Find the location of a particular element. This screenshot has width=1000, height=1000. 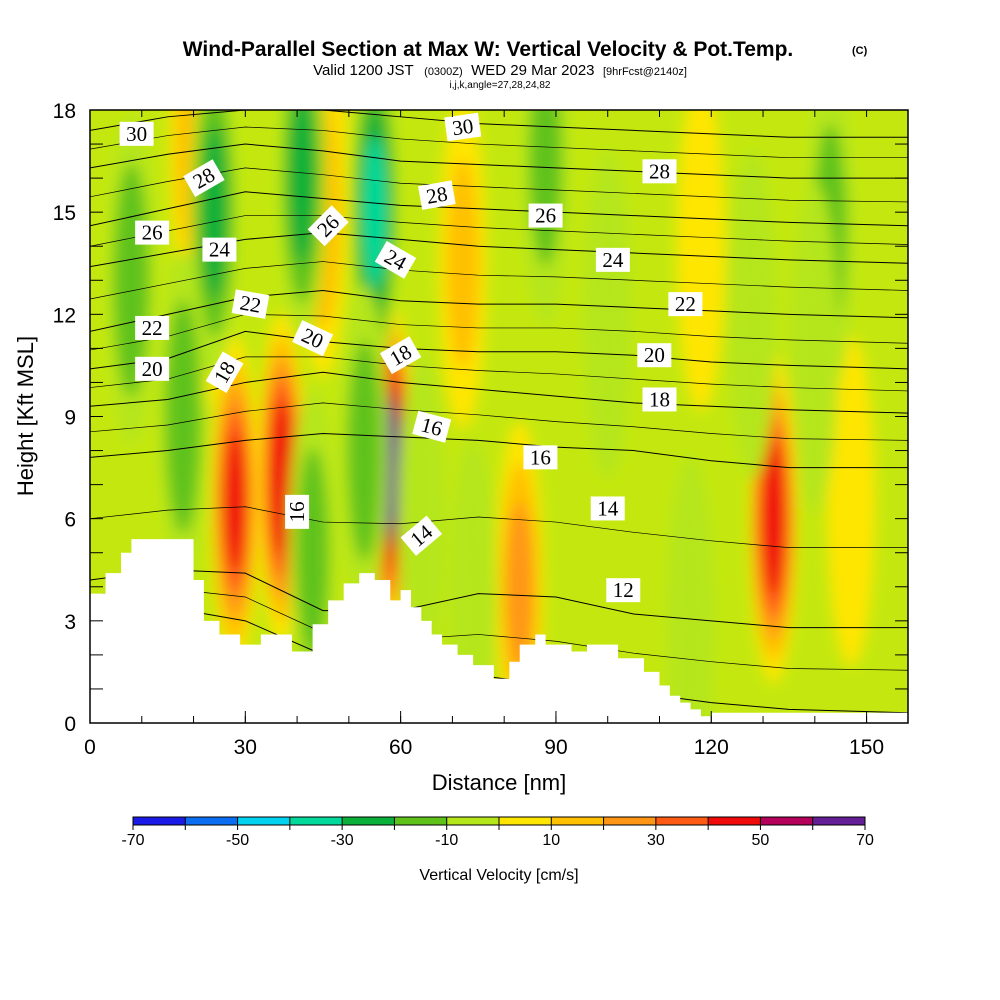

y-tick-label: 15 is located at coordinates (64, 213).